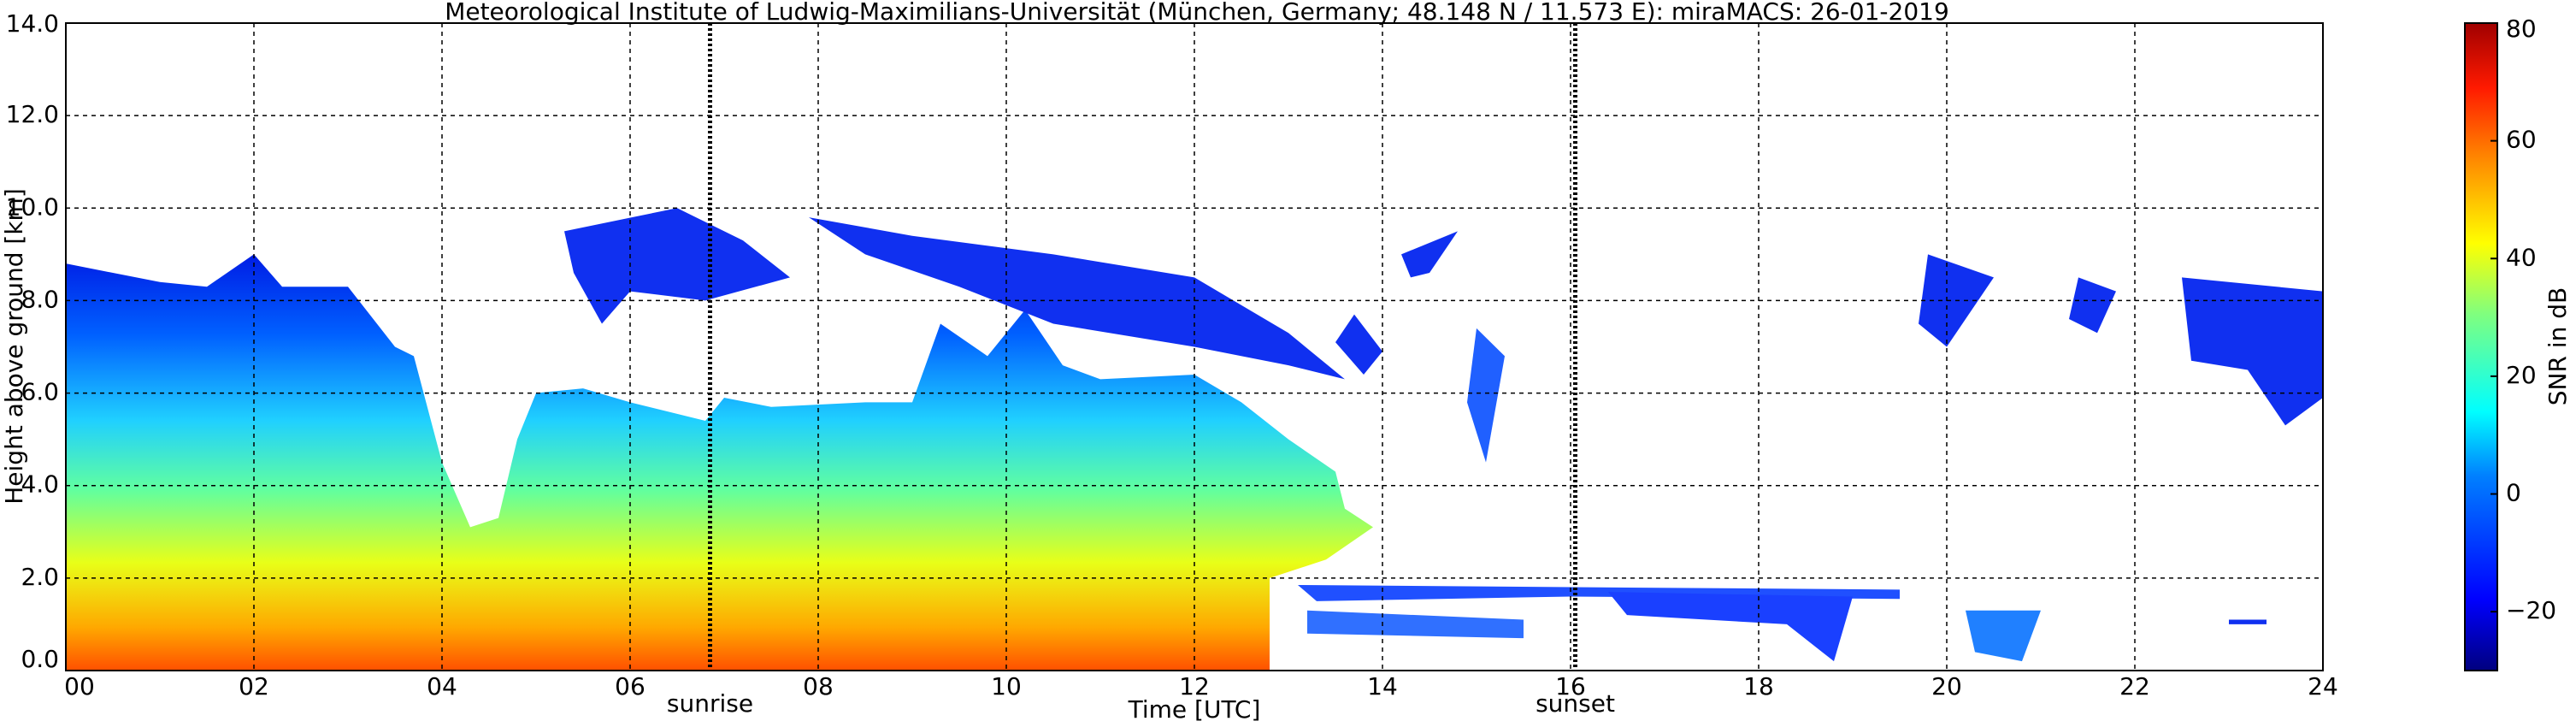 Image resolution: width=2576 pixels, height=727 pixels. Describe the element at coordinates (2481, 346) in the screenshot. I see `colorbar` at that location.